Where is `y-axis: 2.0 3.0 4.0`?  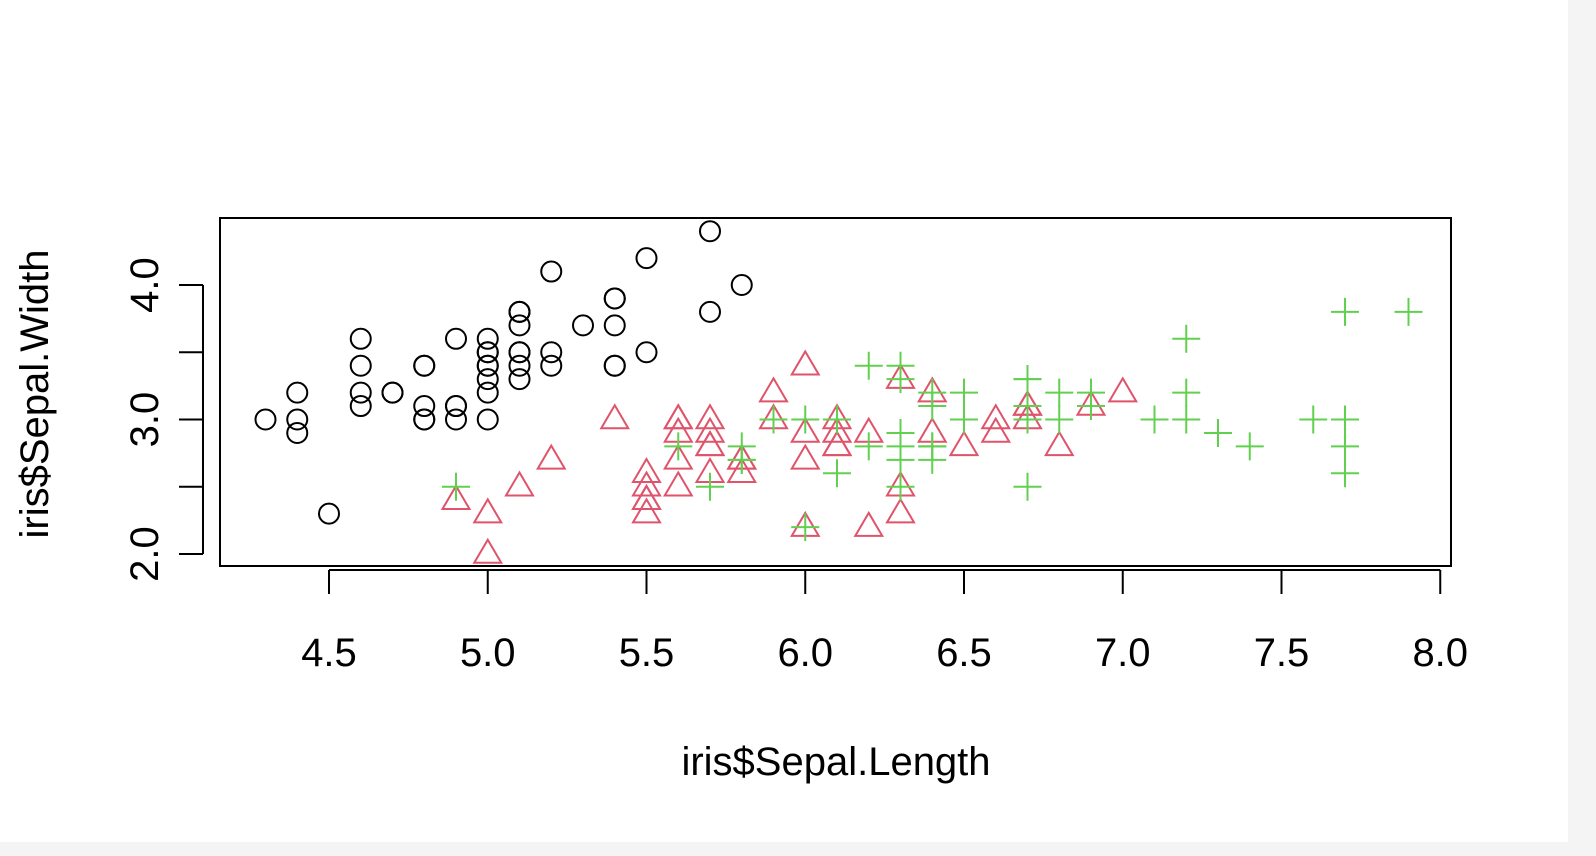
y-axis: 2.0 3.0 4.0 is located at coordinates (163, 419).